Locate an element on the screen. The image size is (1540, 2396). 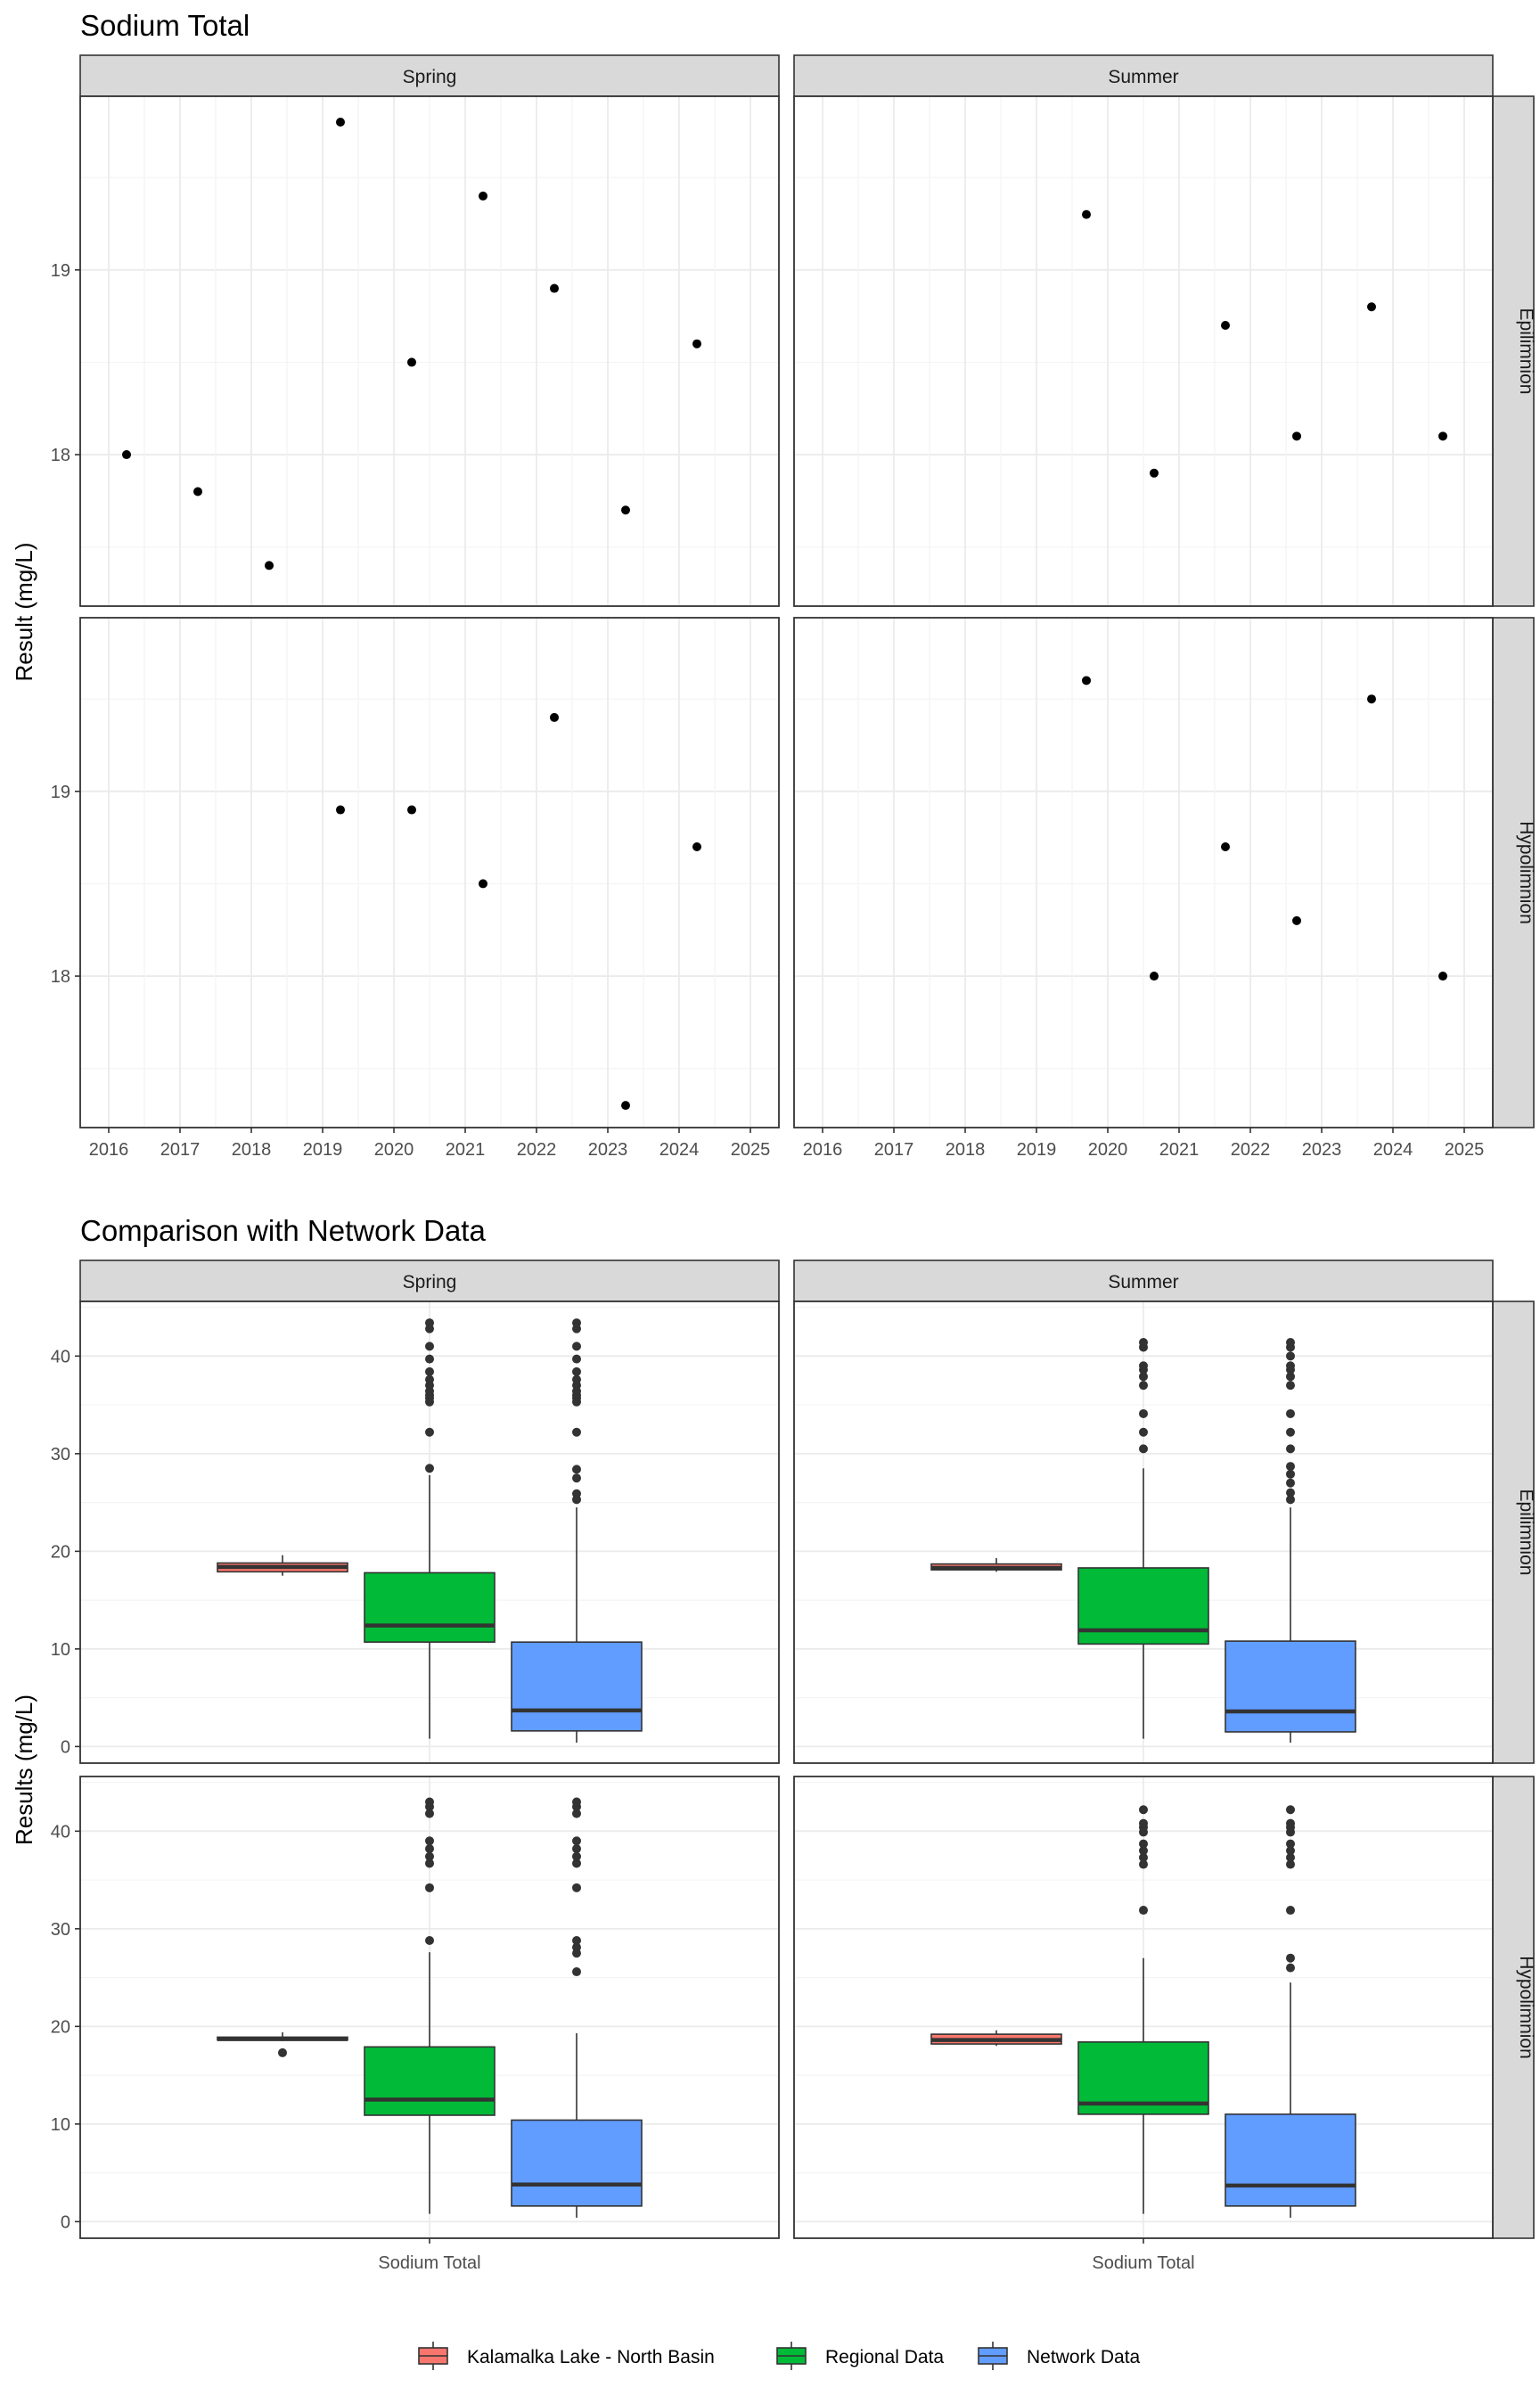
box-network-data is located at coordinates (1290, 1540).